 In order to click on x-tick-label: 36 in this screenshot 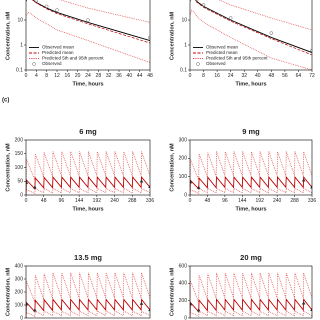, I will do `click(119, 76)`.